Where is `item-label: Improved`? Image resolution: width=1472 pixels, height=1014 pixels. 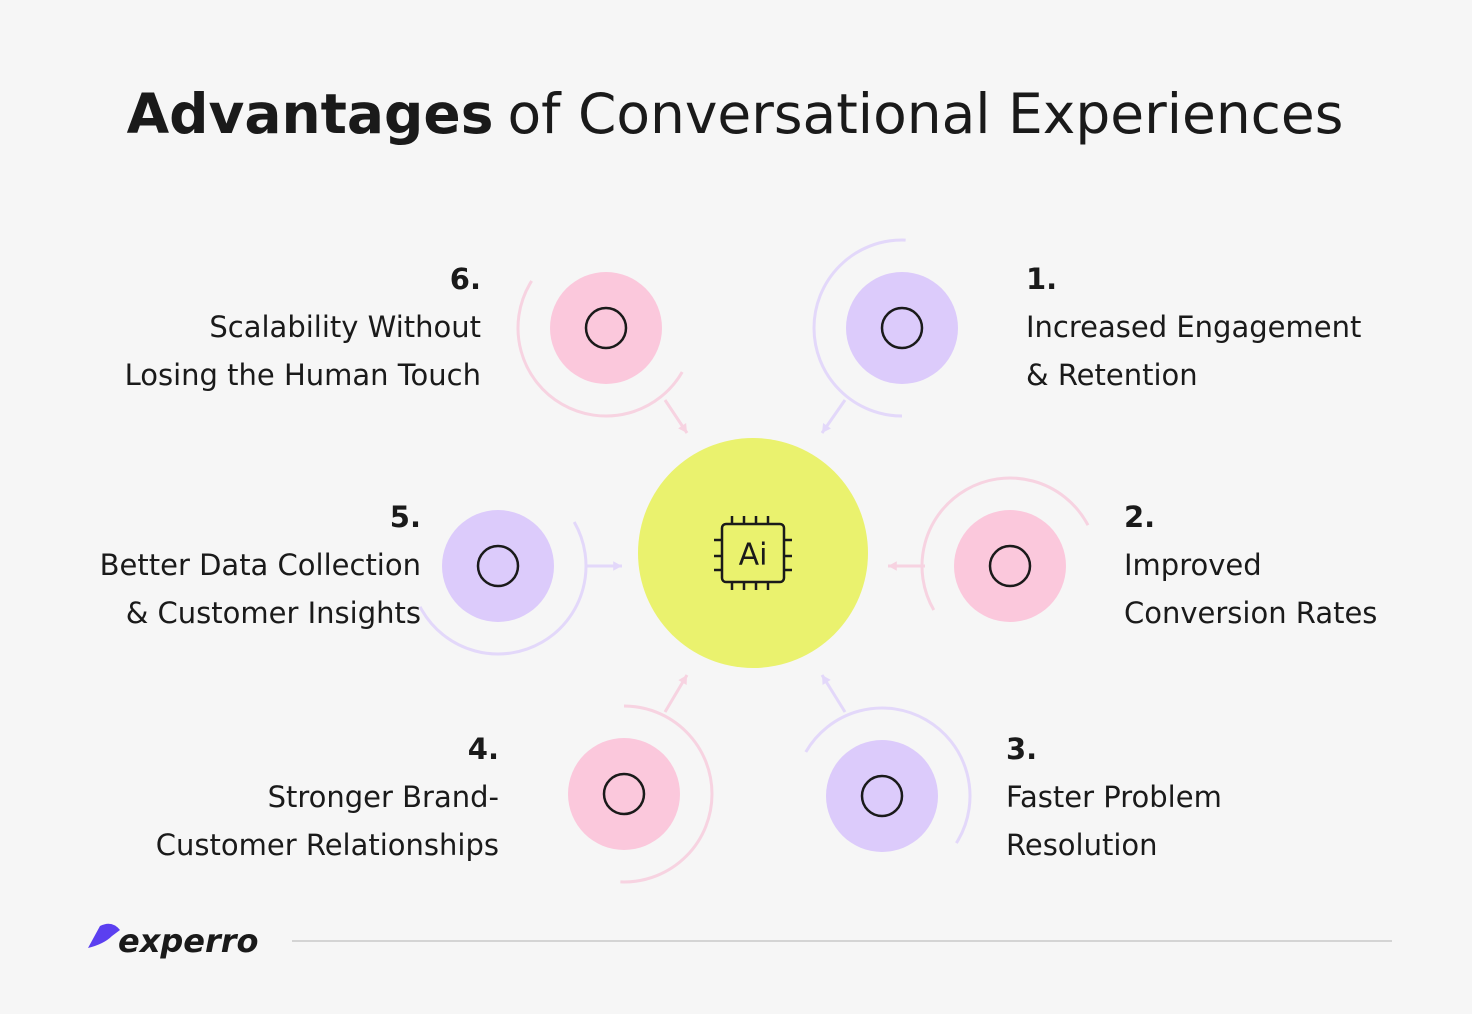
item-label: Improved is located at coordinates (1193, 565).